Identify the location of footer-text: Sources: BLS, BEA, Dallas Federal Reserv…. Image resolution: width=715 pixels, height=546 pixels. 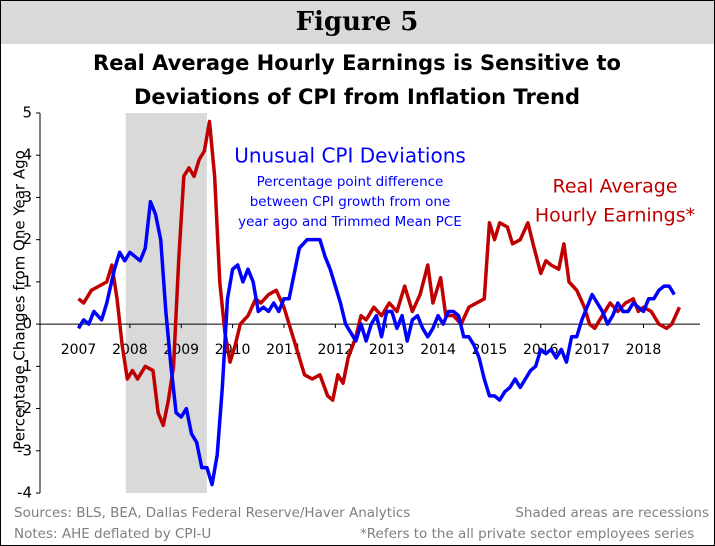
(212, 513).